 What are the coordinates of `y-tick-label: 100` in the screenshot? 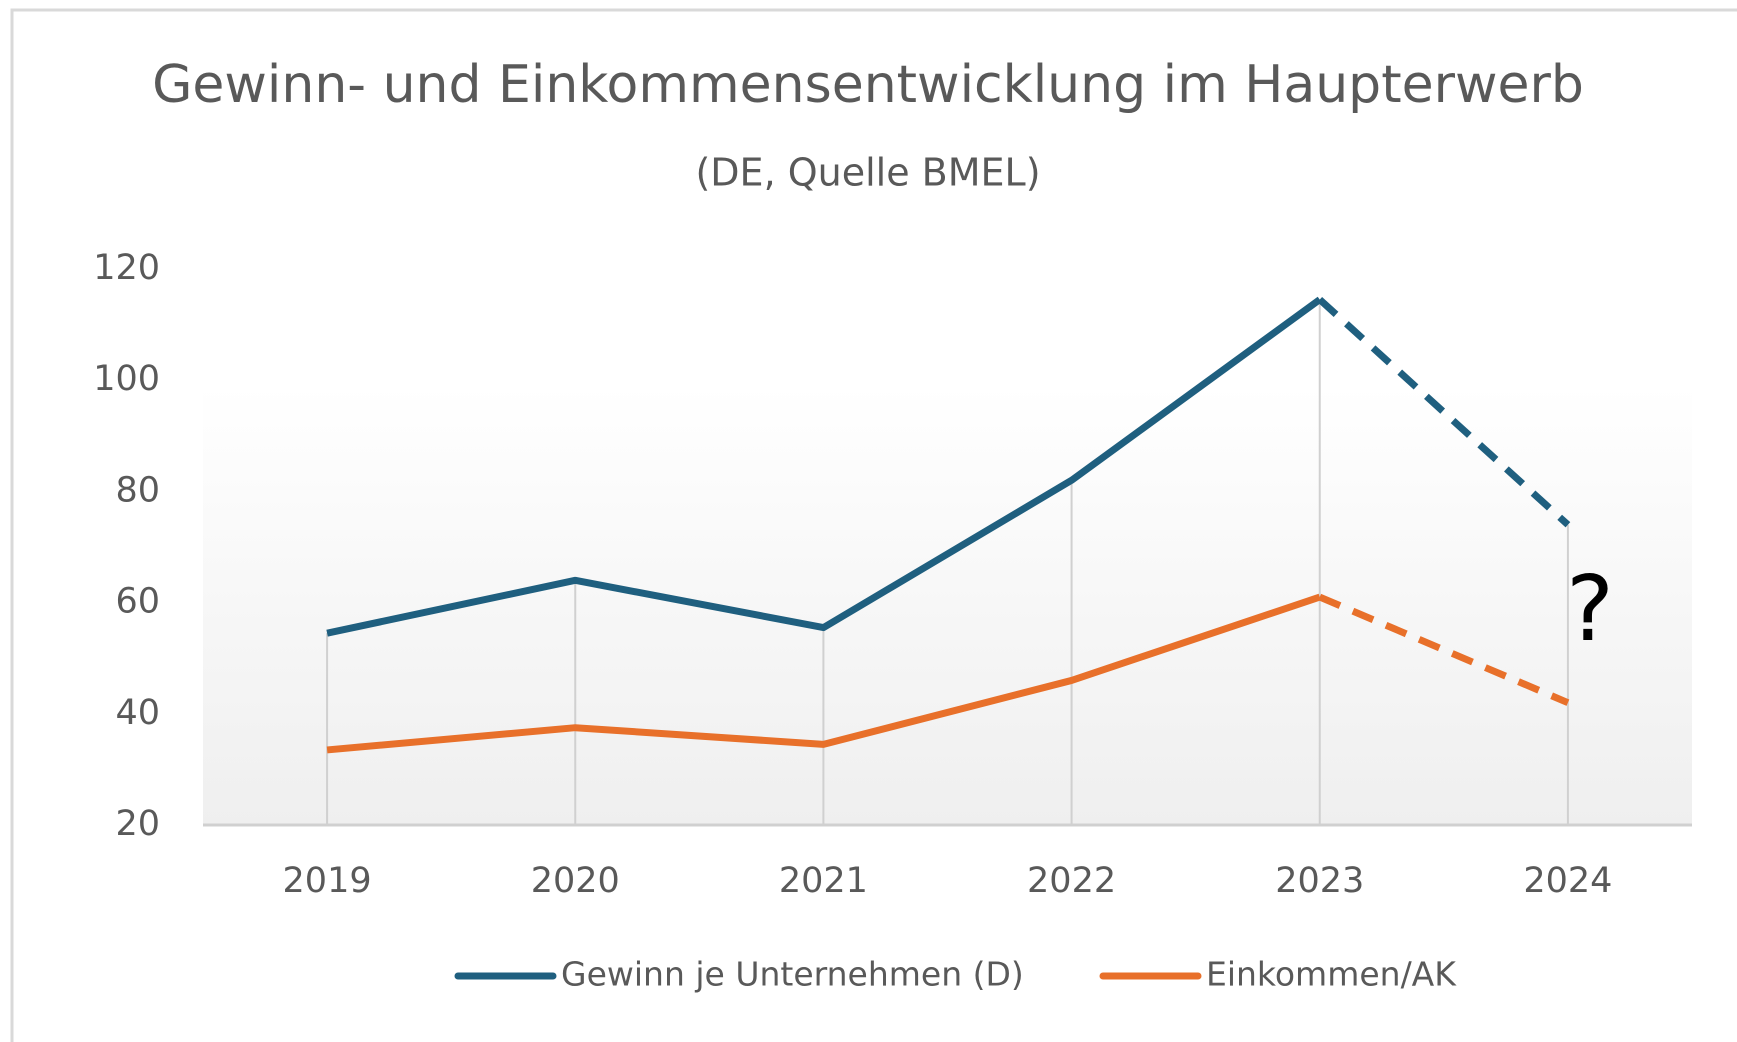 It's located at (126, 379).